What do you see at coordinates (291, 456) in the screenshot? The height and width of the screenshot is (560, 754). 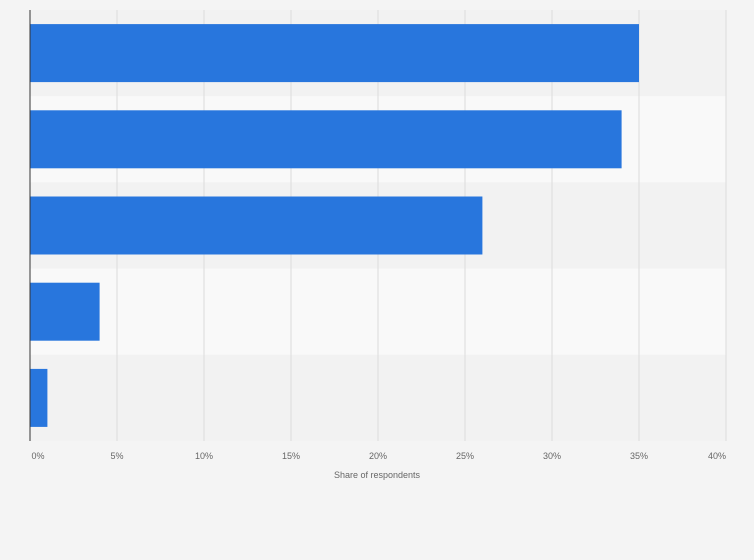 I see `x-tick-label: 15%` at bounding box center [291, 456].